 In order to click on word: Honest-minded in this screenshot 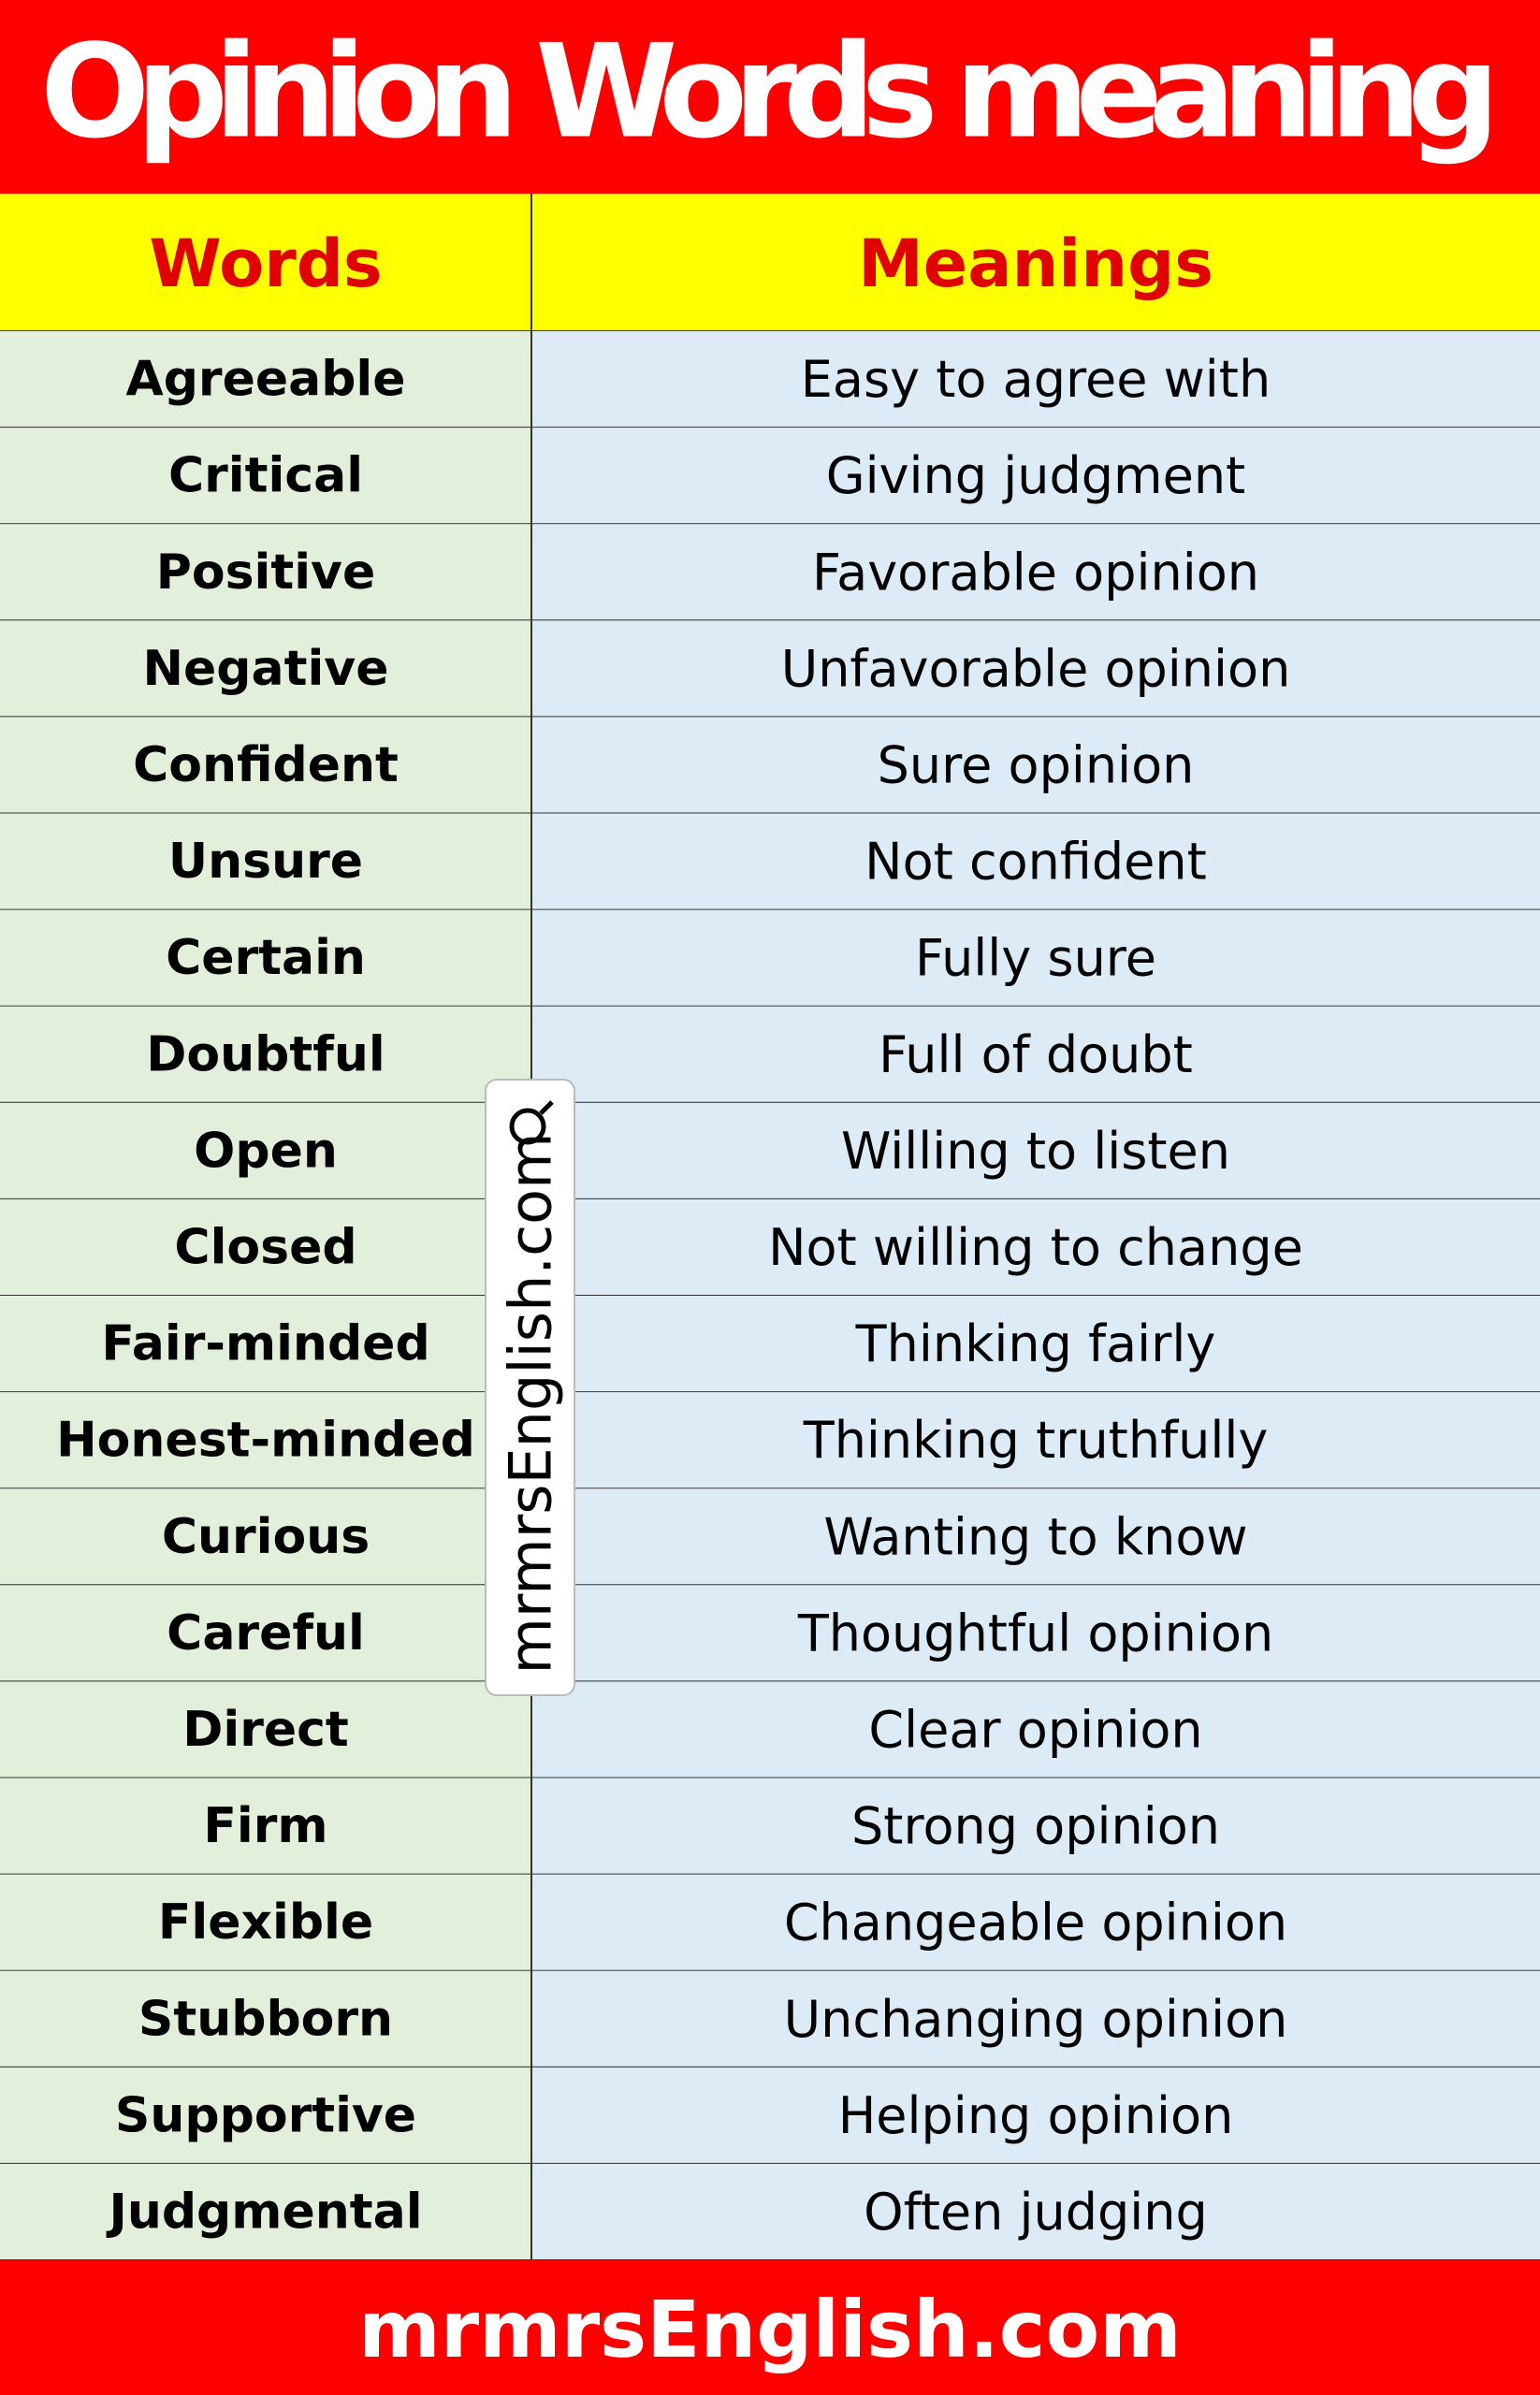, I will do `click(266, 1441)`.